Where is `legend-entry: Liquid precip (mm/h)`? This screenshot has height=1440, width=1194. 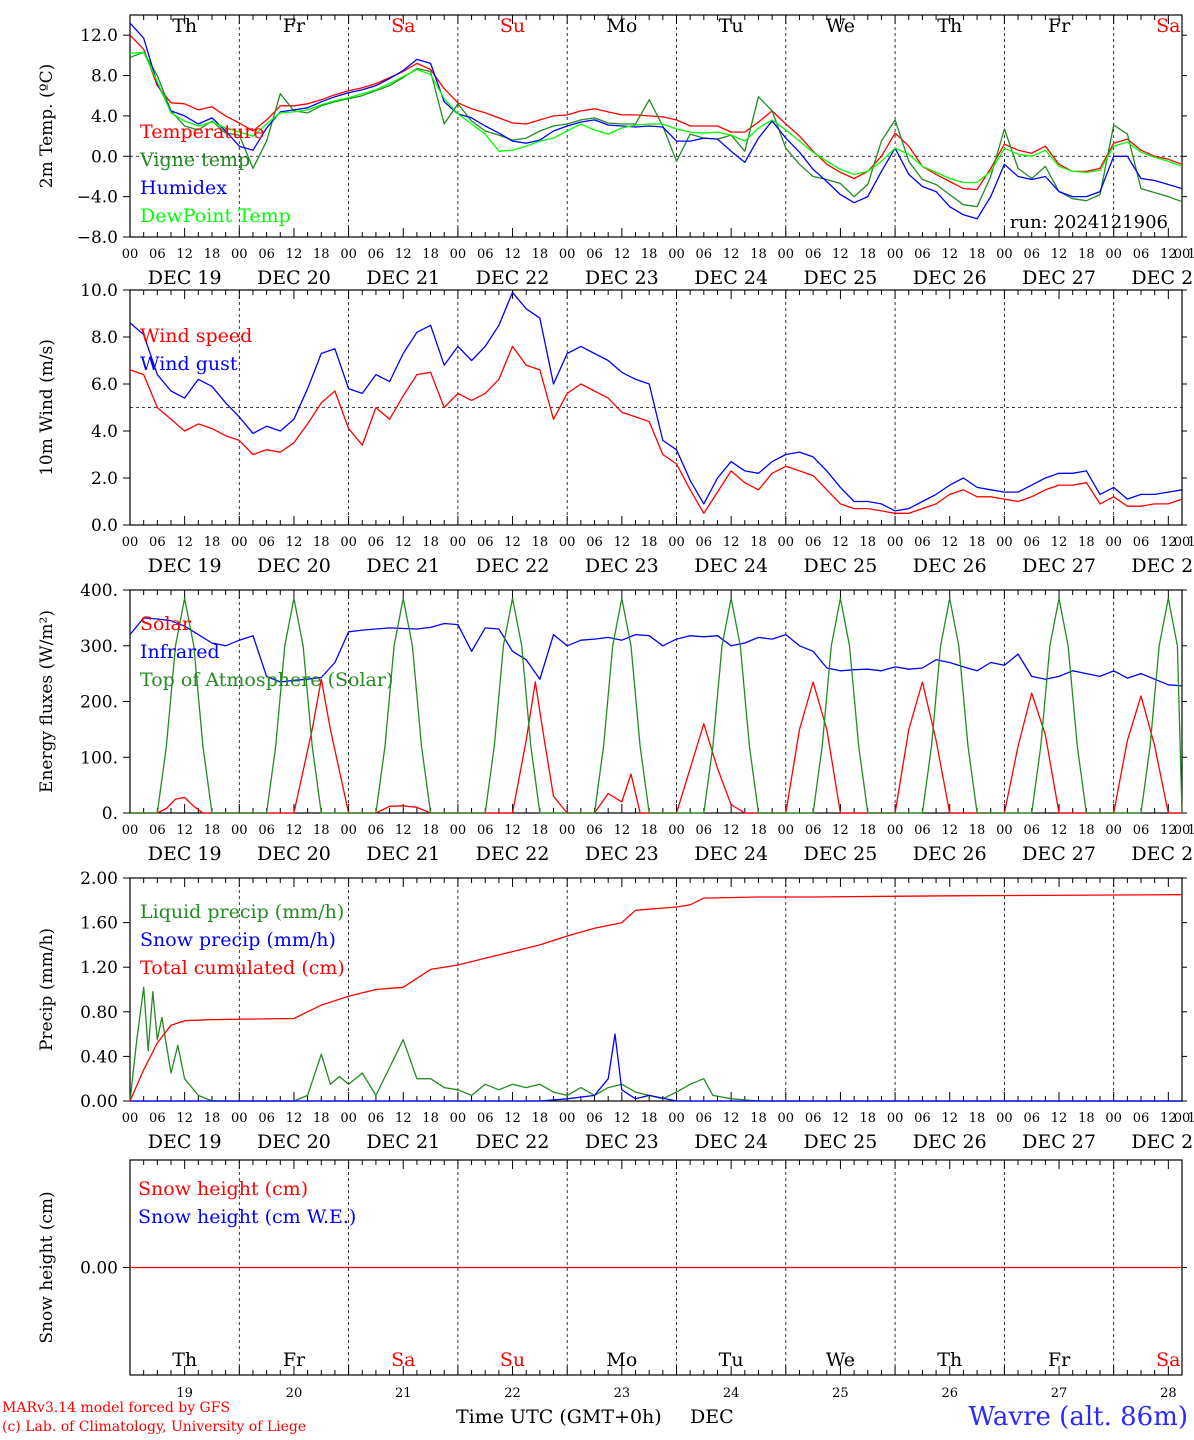 legend-entry: Liquid precip (mm/h) is located at coordinates (242, 912).